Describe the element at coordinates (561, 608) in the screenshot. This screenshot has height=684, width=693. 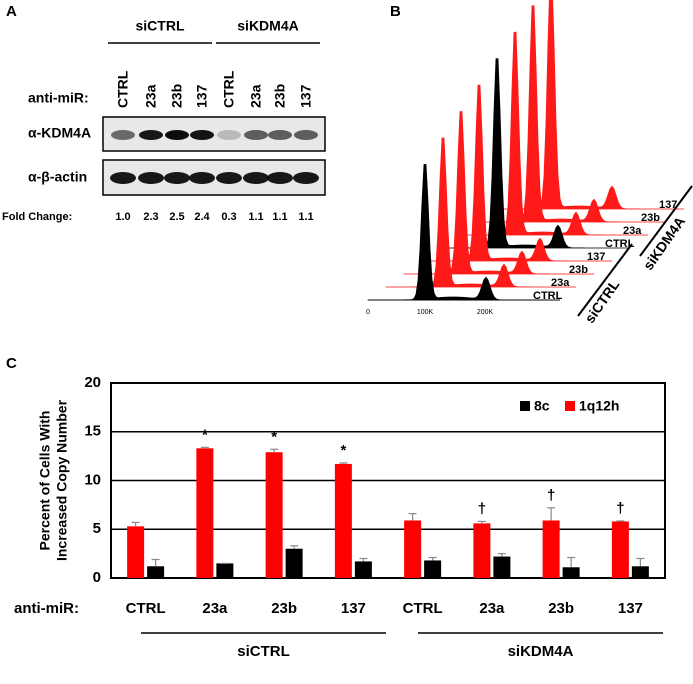
I see `x-tick-label: 23b` at that location.